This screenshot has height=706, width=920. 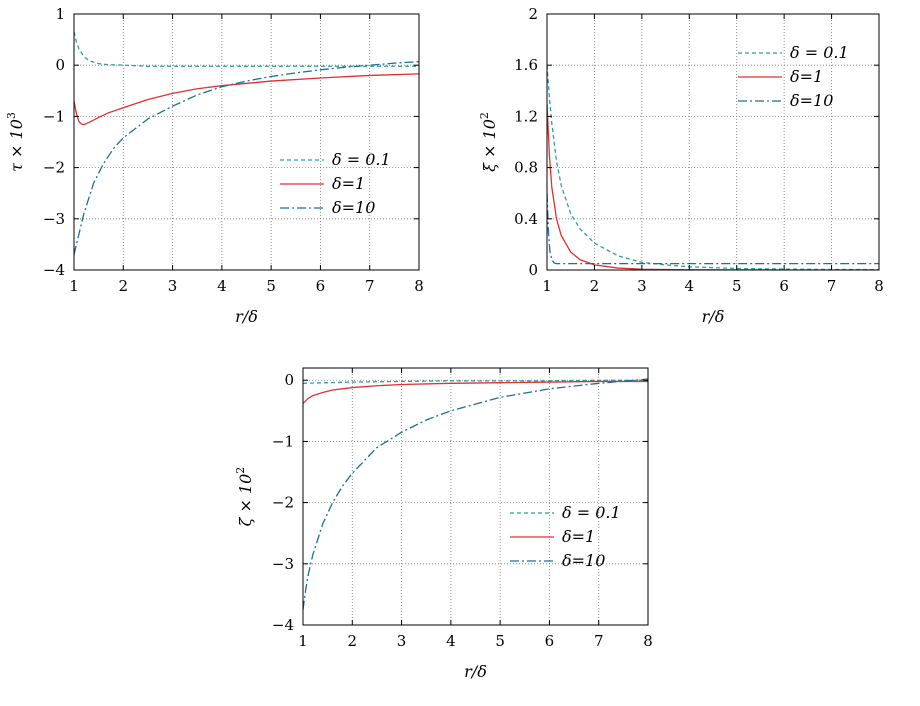 I want to click on y-tick-label: 1, so click(x=60, y=14).